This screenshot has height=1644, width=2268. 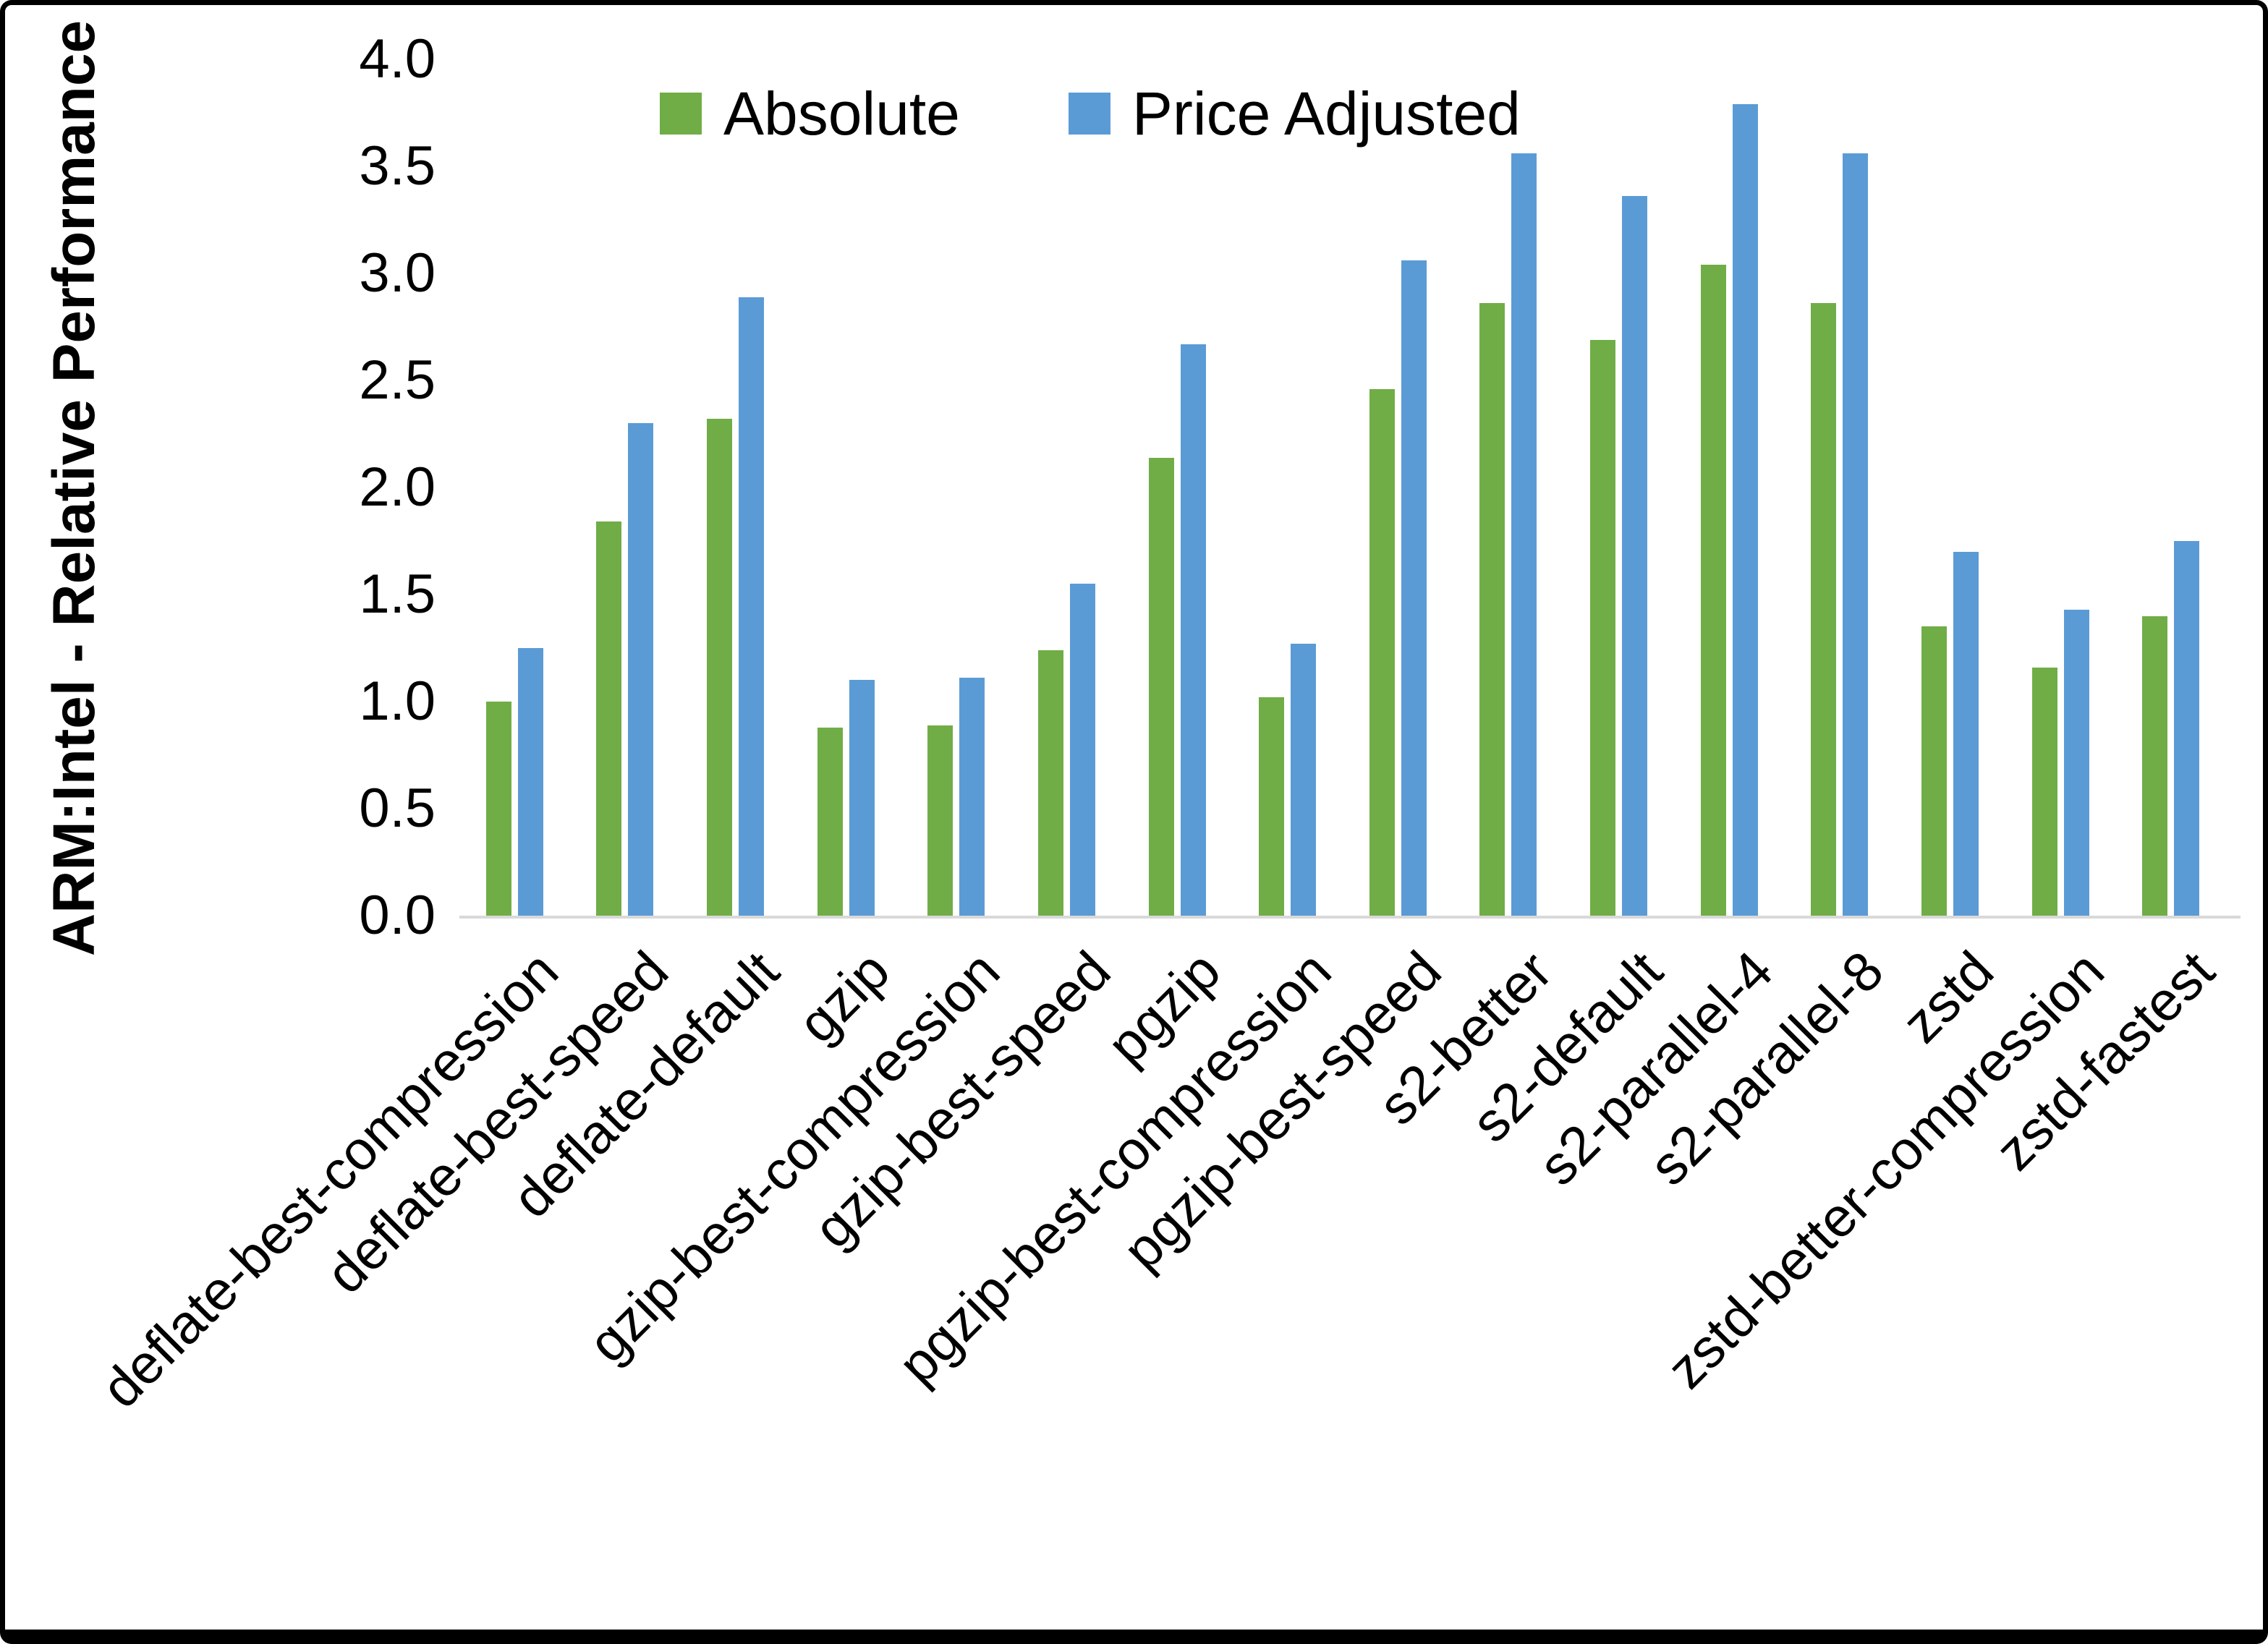 I want to click on legend-swatch-absolute, so click(x=681, y=114).